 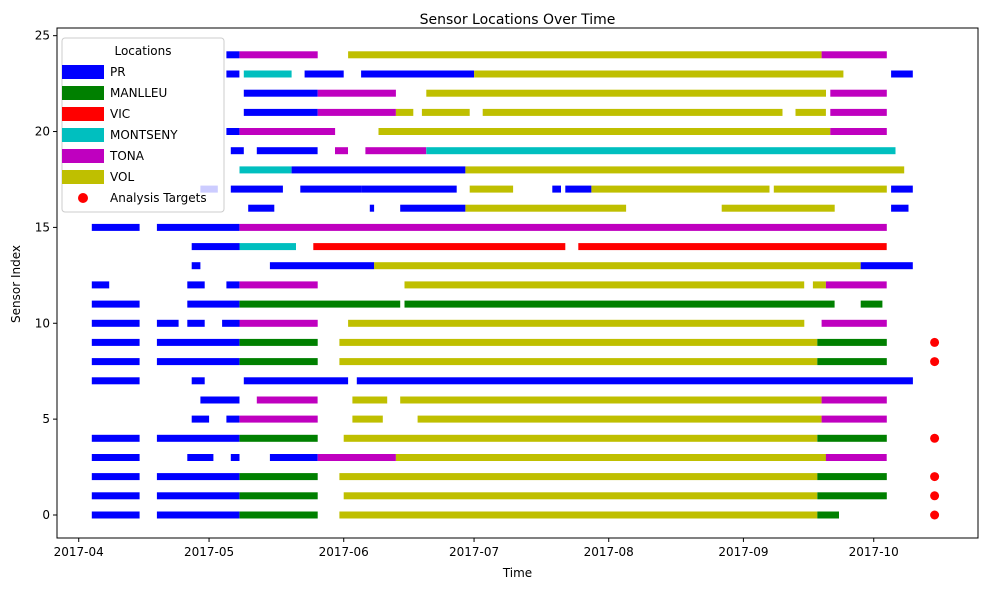 What do you see at coordinates (474, 552) in the screenshot?
I see `x-tick-label: 2017-07` at bounding box center [474, 552].